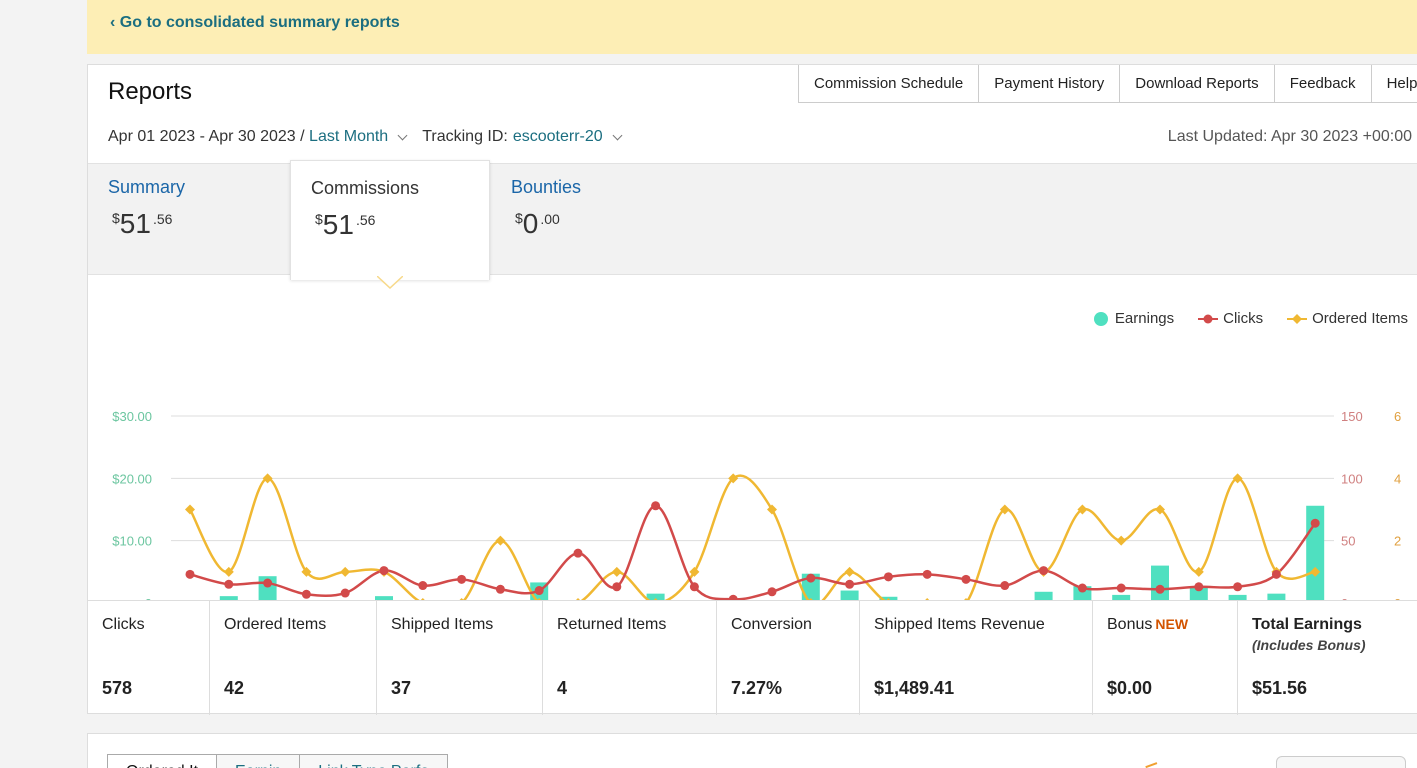  Describe the element at coordinates (442, 624) in the screenshot. I see `stat-label: Shipped Items` at that location.